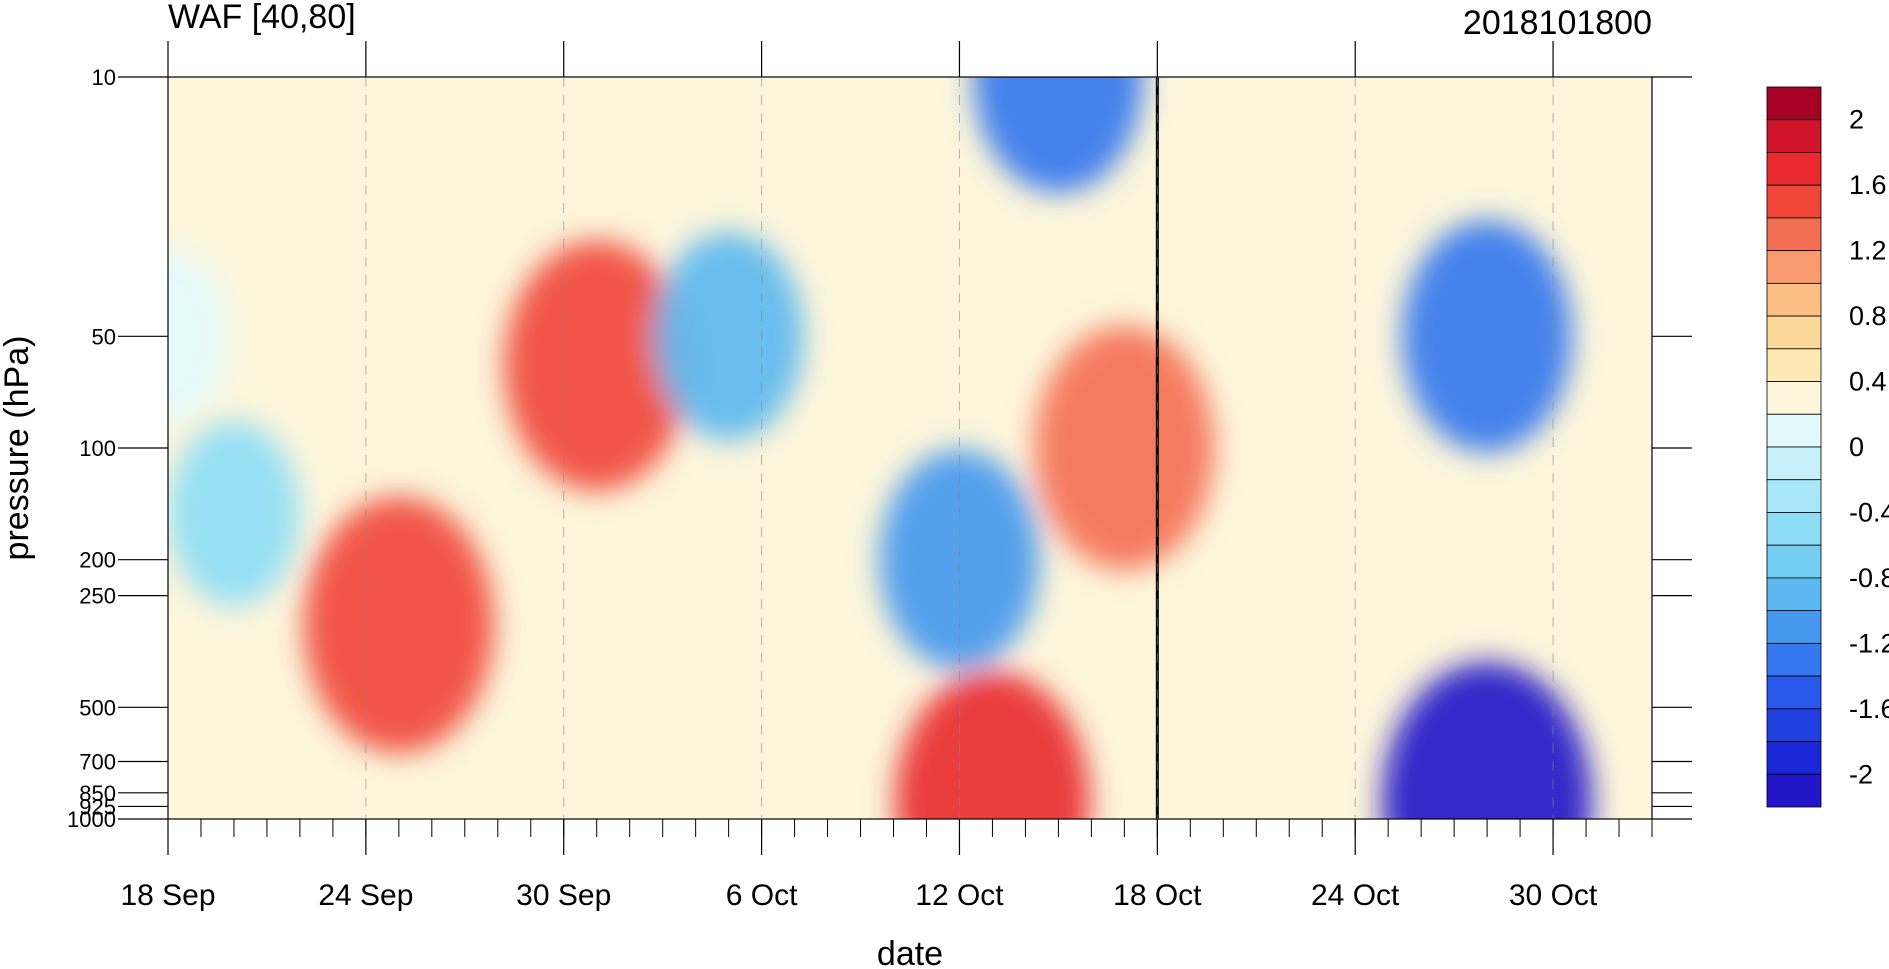  Describe the element at coordinates (97, 448) in the screenshot. I see `y-tick-label: 100` at that location.